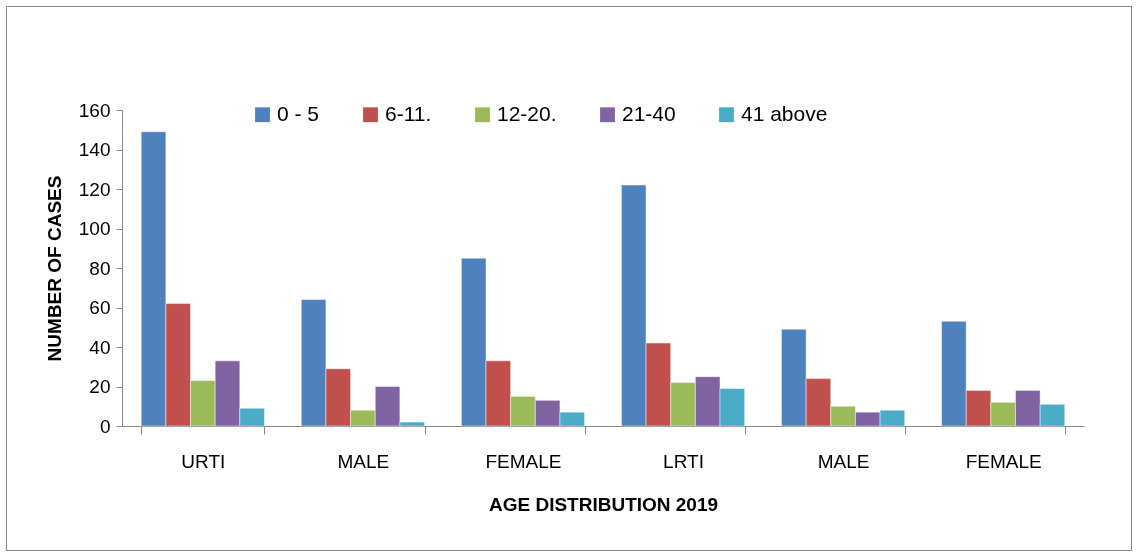  Describe the element at coordinates (94, 228) in the screenshot. I see `y-tick-label: 100` at that location.